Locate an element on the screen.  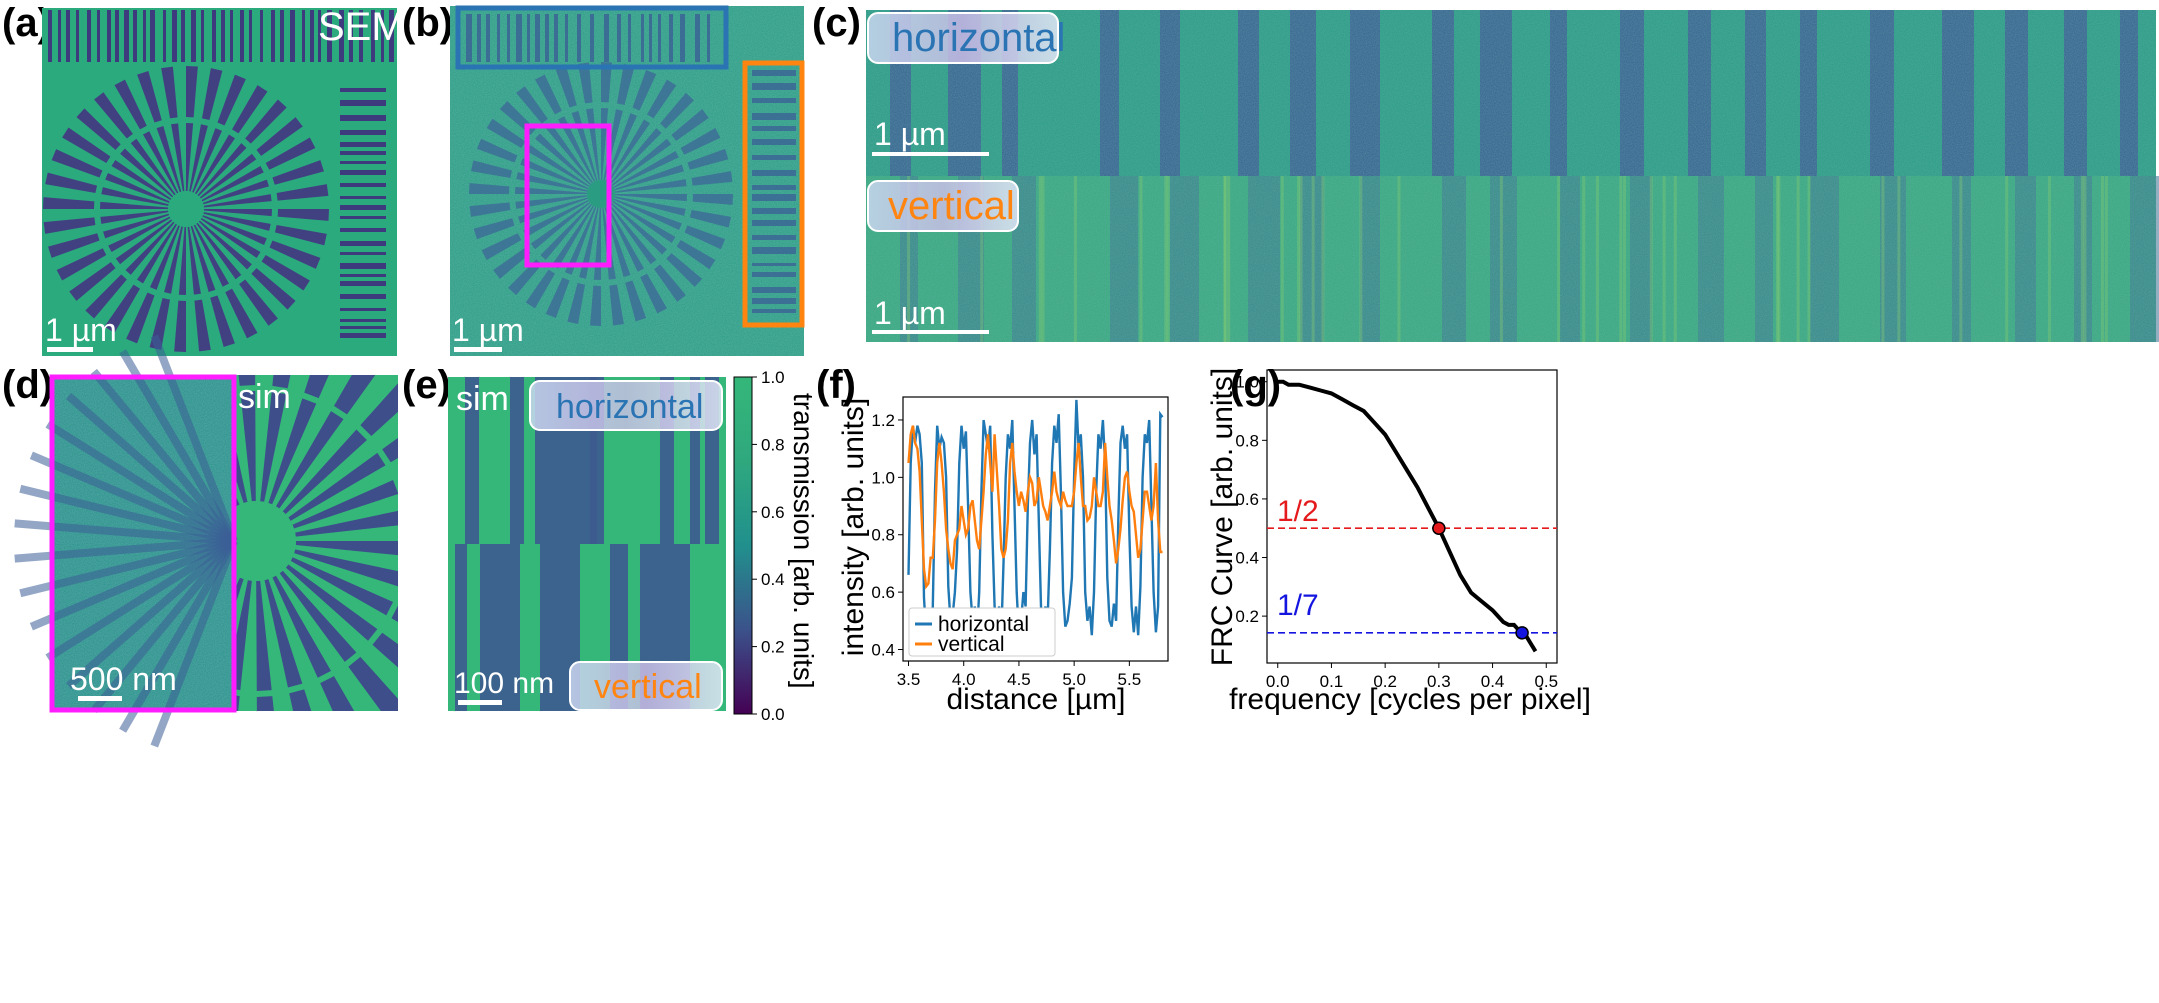
modality-label: SEM is located at coordinates (361, 27).